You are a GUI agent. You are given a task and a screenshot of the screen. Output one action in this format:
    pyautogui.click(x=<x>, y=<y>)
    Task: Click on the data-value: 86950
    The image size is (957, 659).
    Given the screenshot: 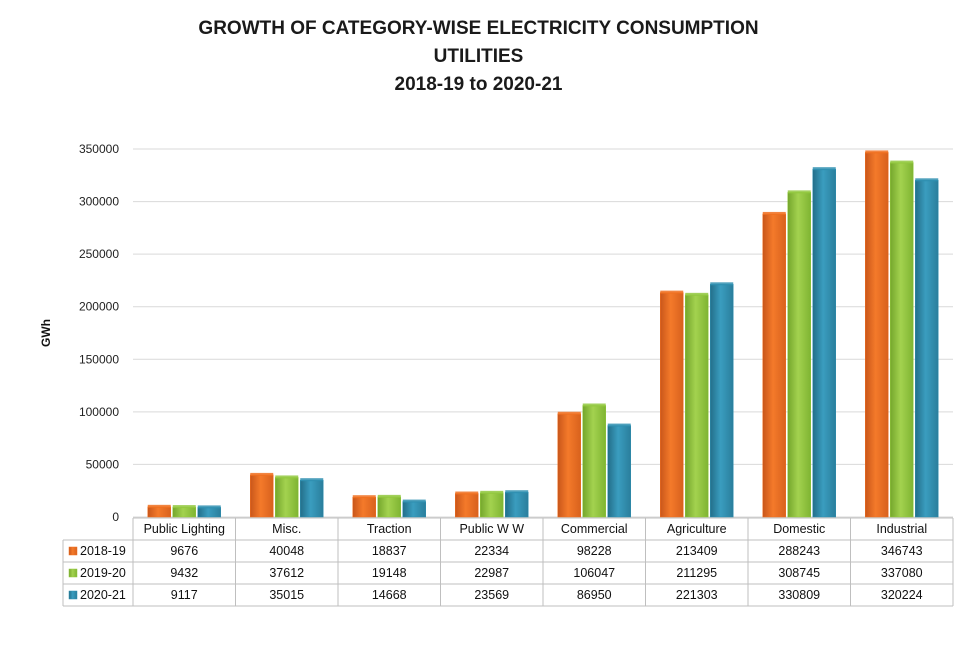 What is the action you would take?
    pyautogui.click(x=594, y=595)
    